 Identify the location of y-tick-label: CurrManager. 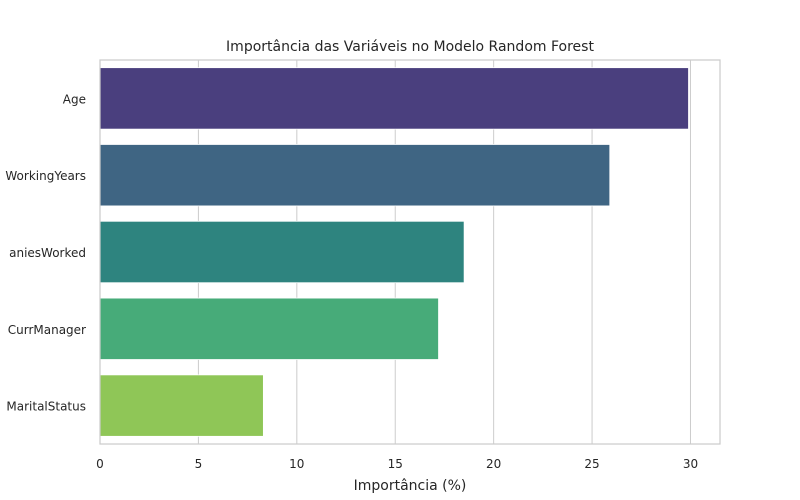
(47, 330).